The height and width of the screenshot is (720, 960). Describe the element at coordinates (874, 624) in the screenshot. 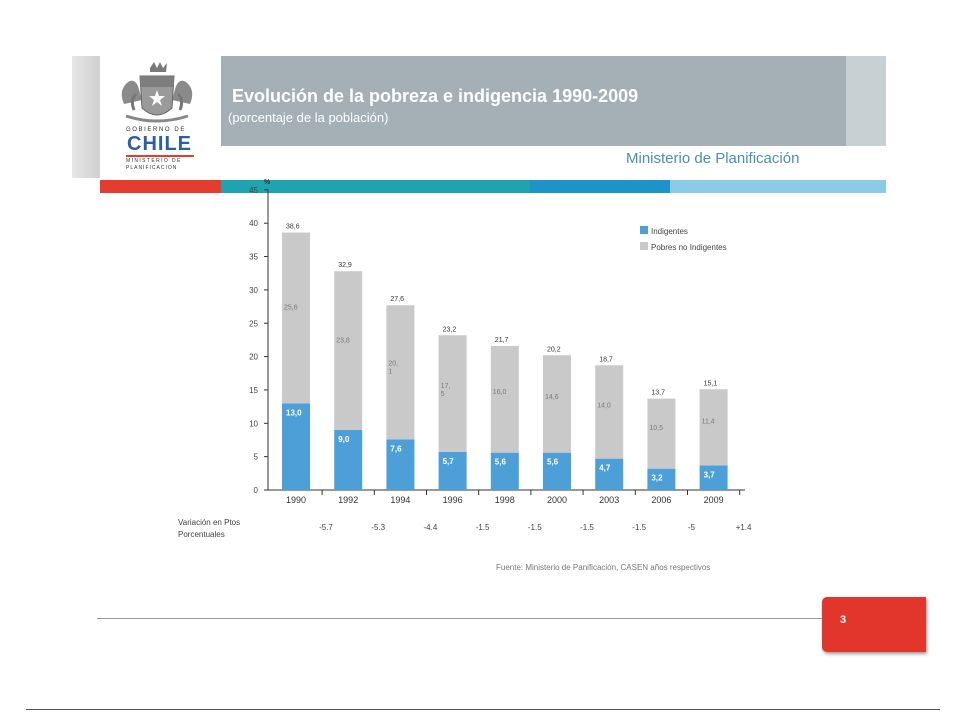

I see `page-number-badge` at that location.